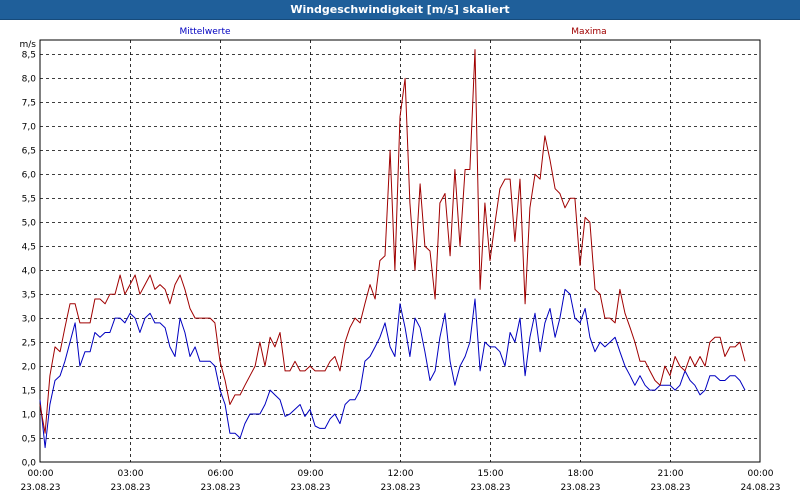 The image size is (800, 500). I want to click on window-title: Windgeschwindigkeit [m/s] skaliert, so click(400, 10).